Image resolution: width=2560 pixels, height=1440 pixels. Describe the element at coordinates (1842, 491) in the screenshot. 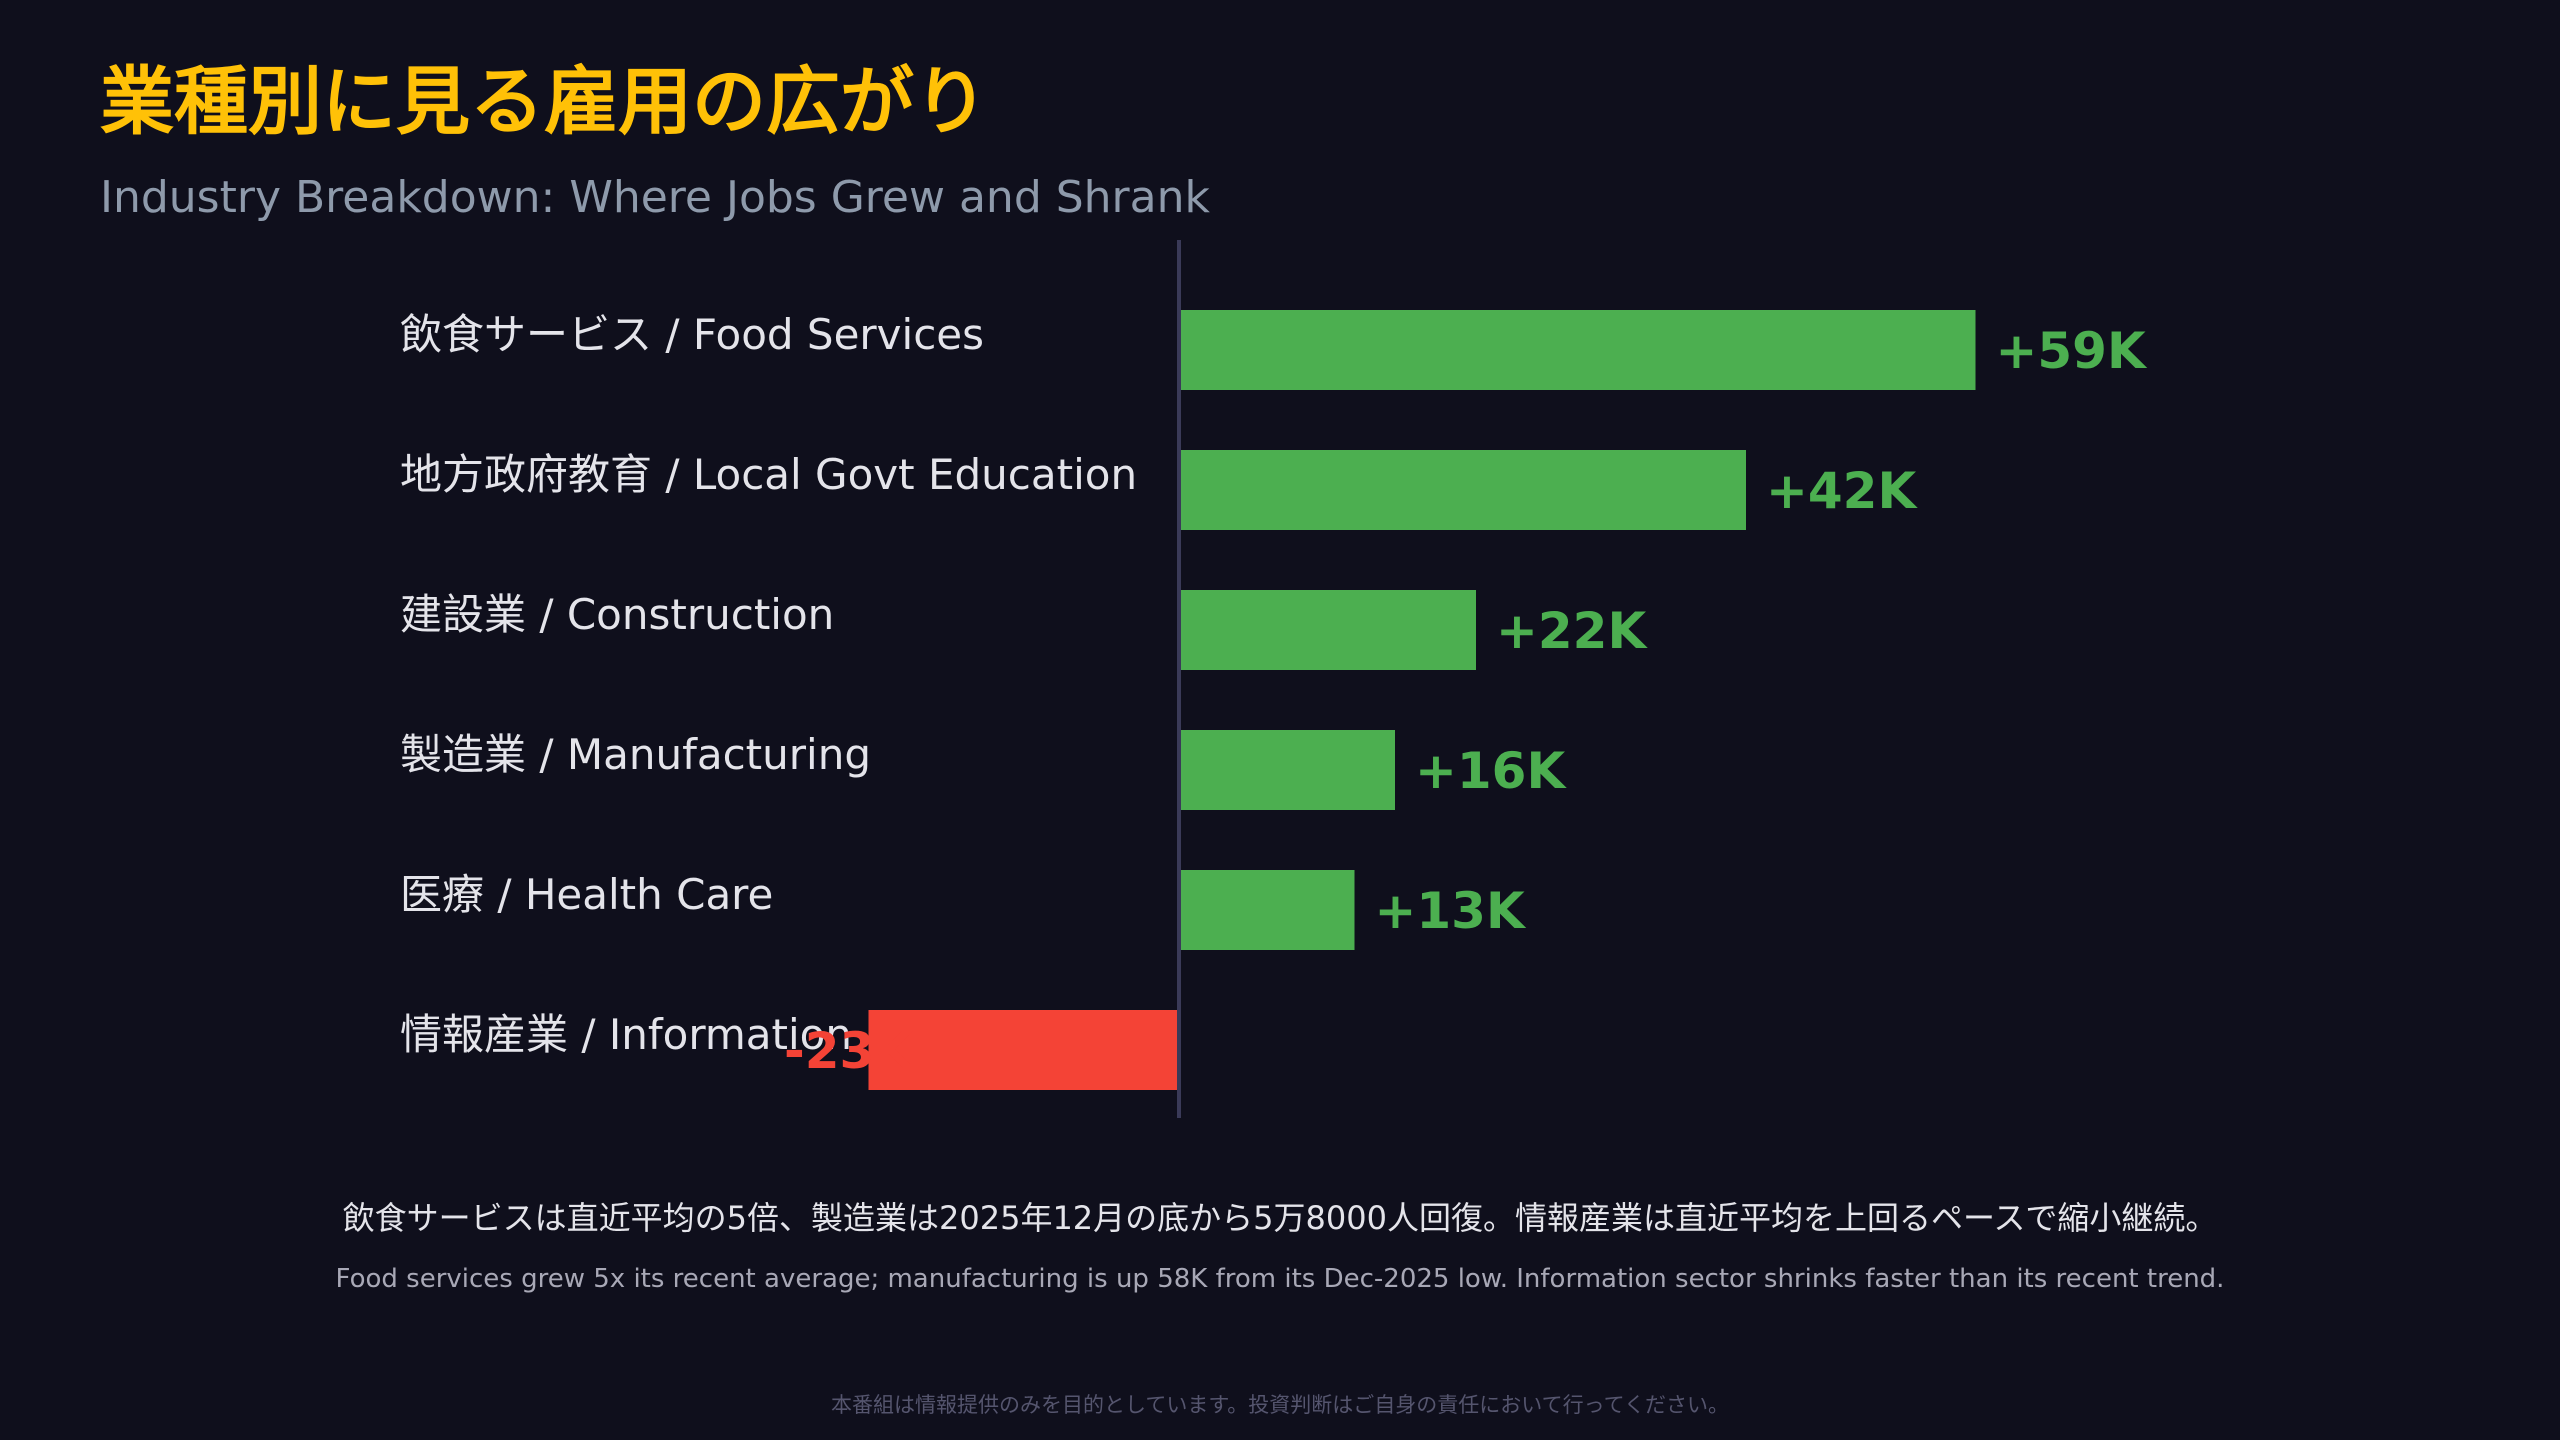

I see `value-label: +42K` at that location.